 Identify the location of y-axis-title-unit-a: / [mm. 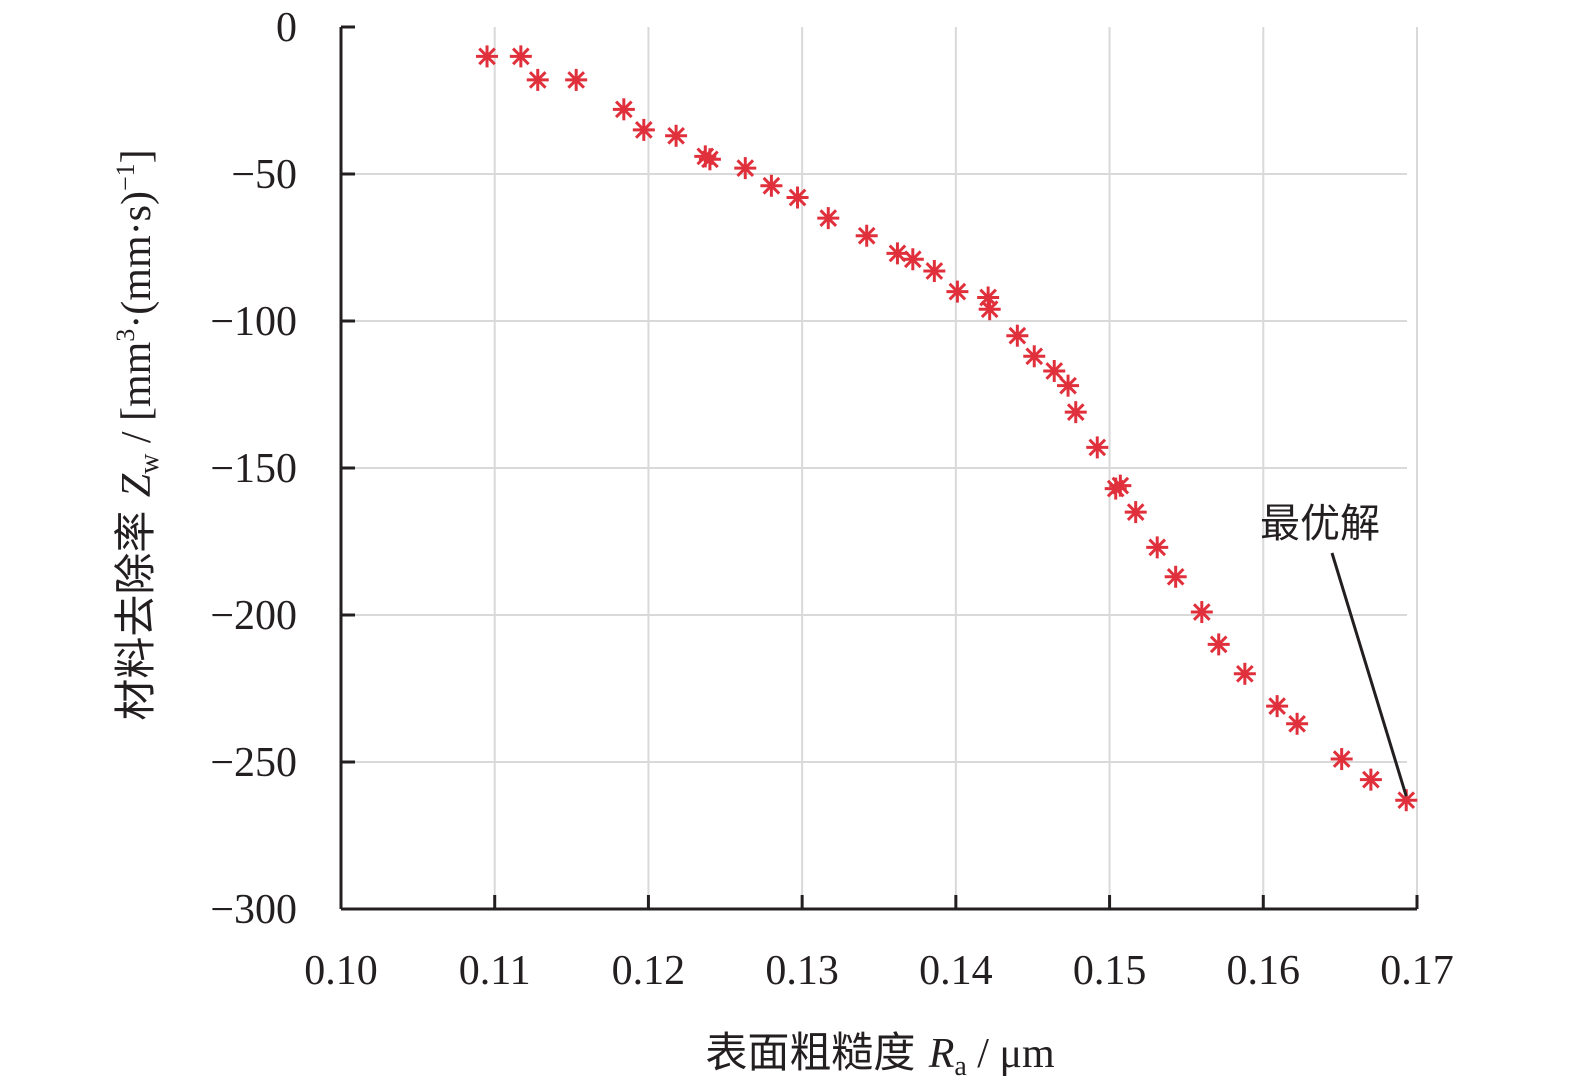
(137, 397).